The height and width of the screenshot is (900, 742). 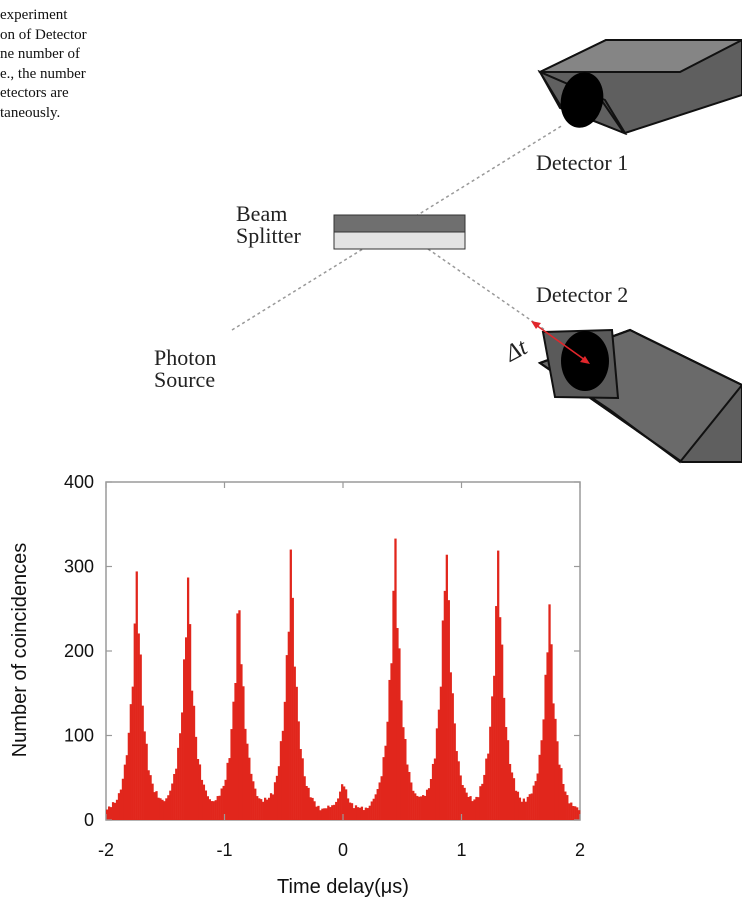 What do you see at coordinates (79, 482) in the screenshot?
I see `y-tick-label: 400` at bounding box center [79, 482].